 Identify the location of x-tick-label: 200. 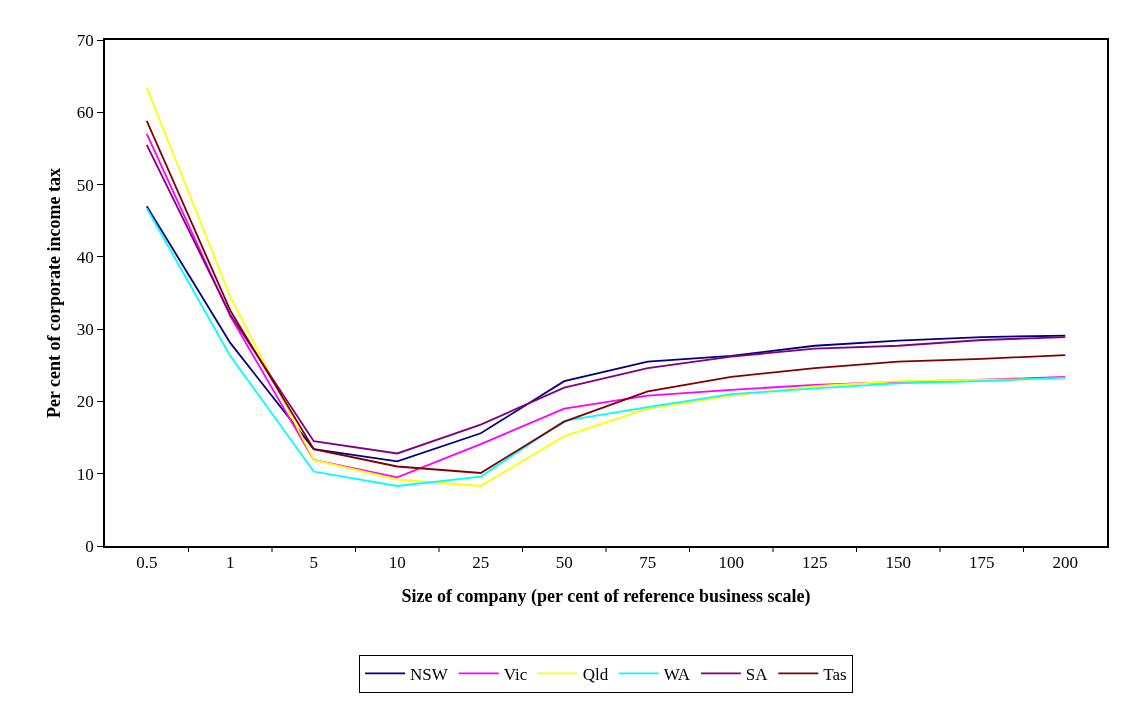
(1065, 563).